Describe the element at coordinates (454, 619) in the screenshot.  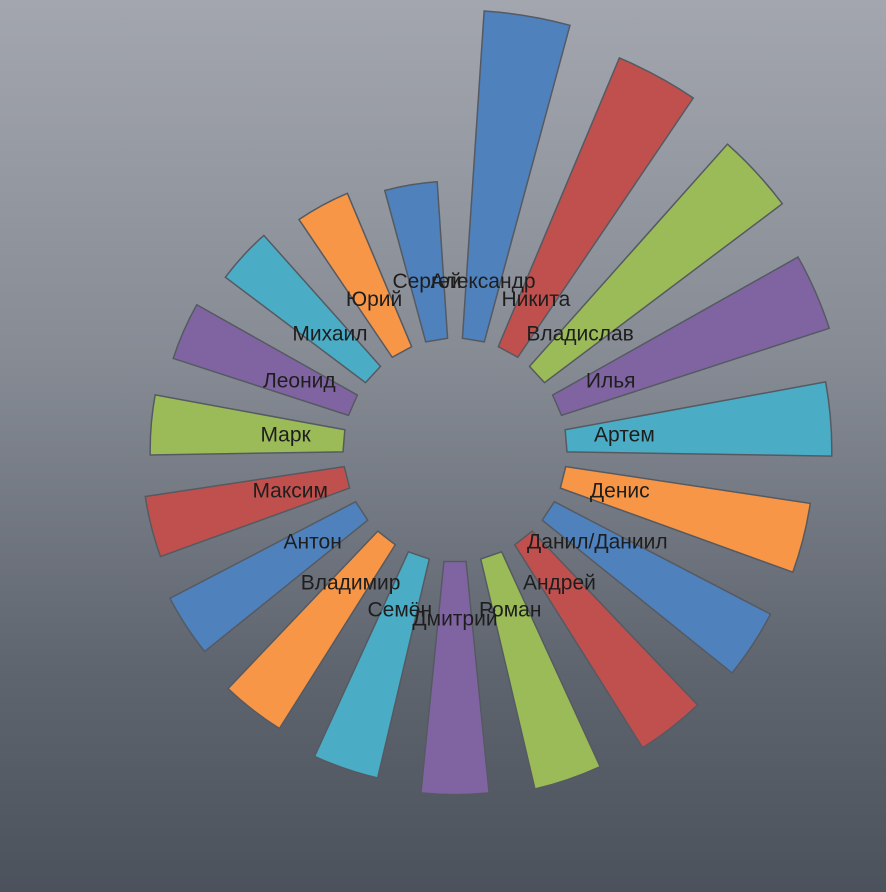
I see `slice-label: Дмитрий` at that location.